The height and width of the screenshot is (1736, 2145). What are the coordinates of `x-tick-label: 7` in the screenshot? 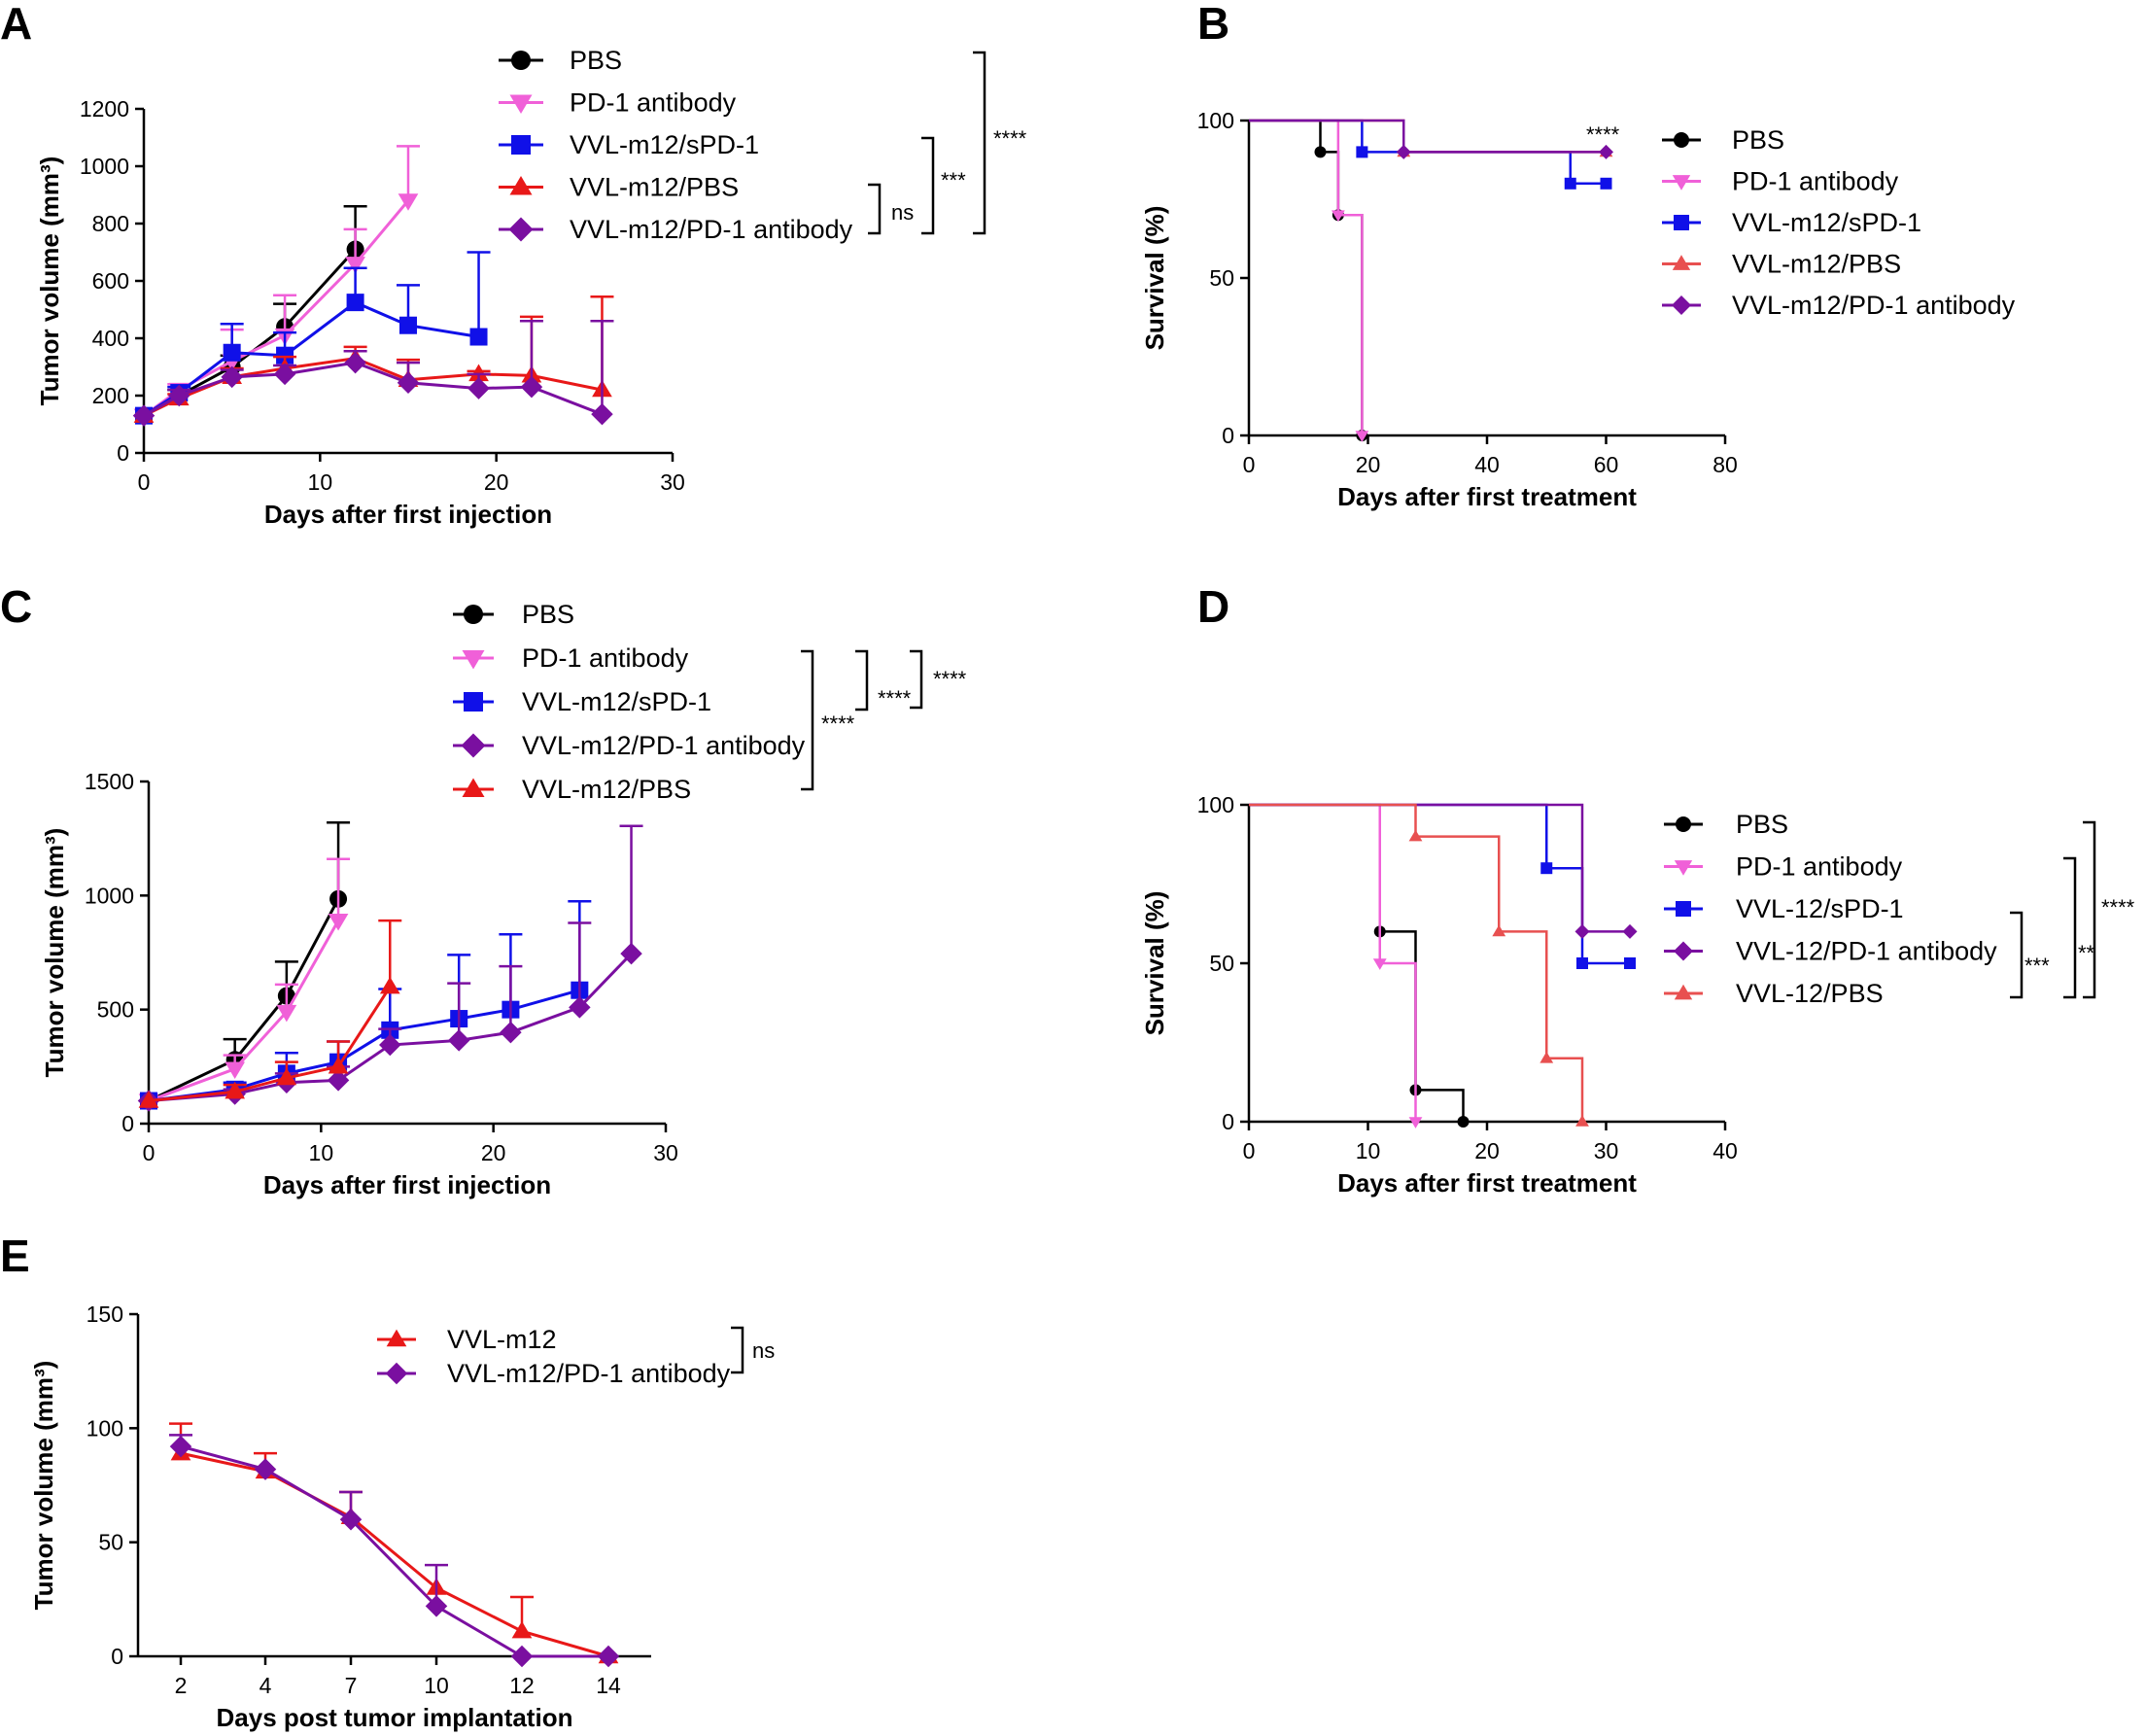 It's located at (351, 1686).